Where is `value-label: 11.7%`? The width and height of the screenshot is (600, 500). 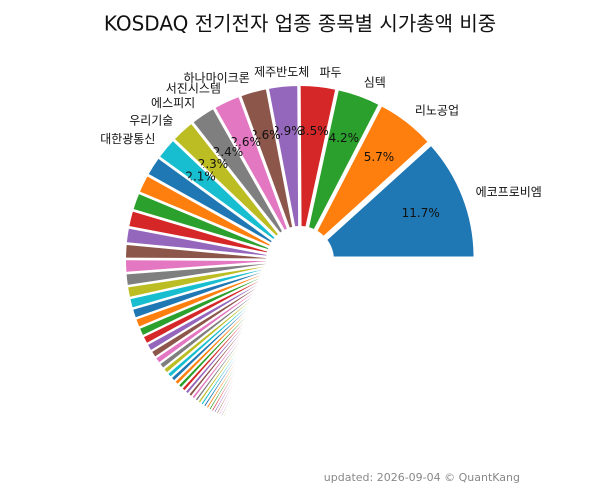 value-label: 11.7% is located at coordinates (421, 213).